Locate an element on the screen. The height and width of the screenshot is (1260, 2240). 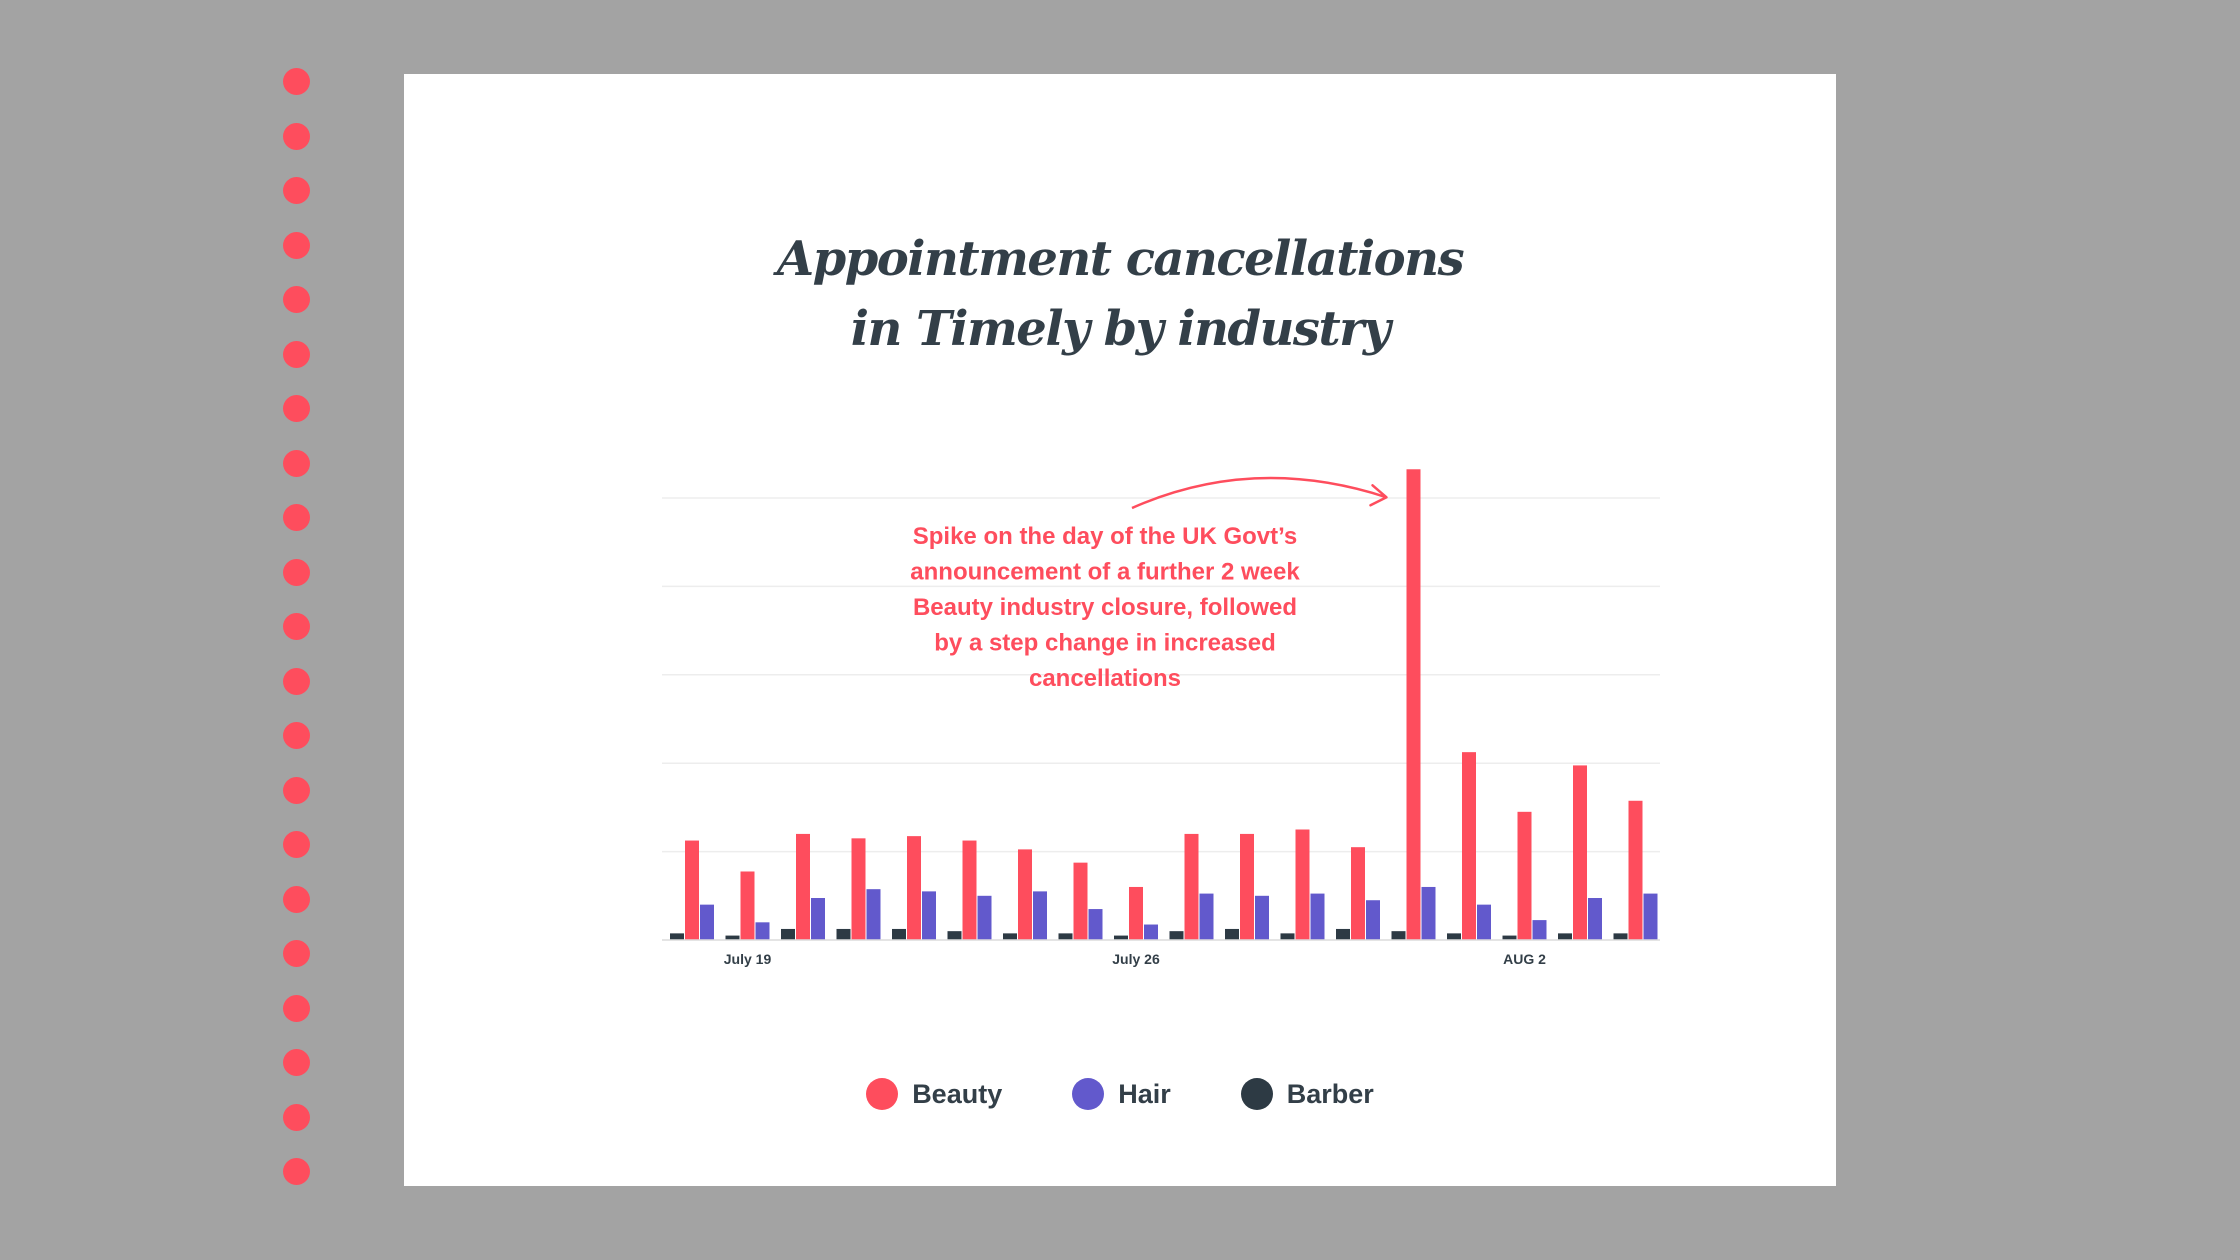
gridlines is located at coordinates (1161, 675).